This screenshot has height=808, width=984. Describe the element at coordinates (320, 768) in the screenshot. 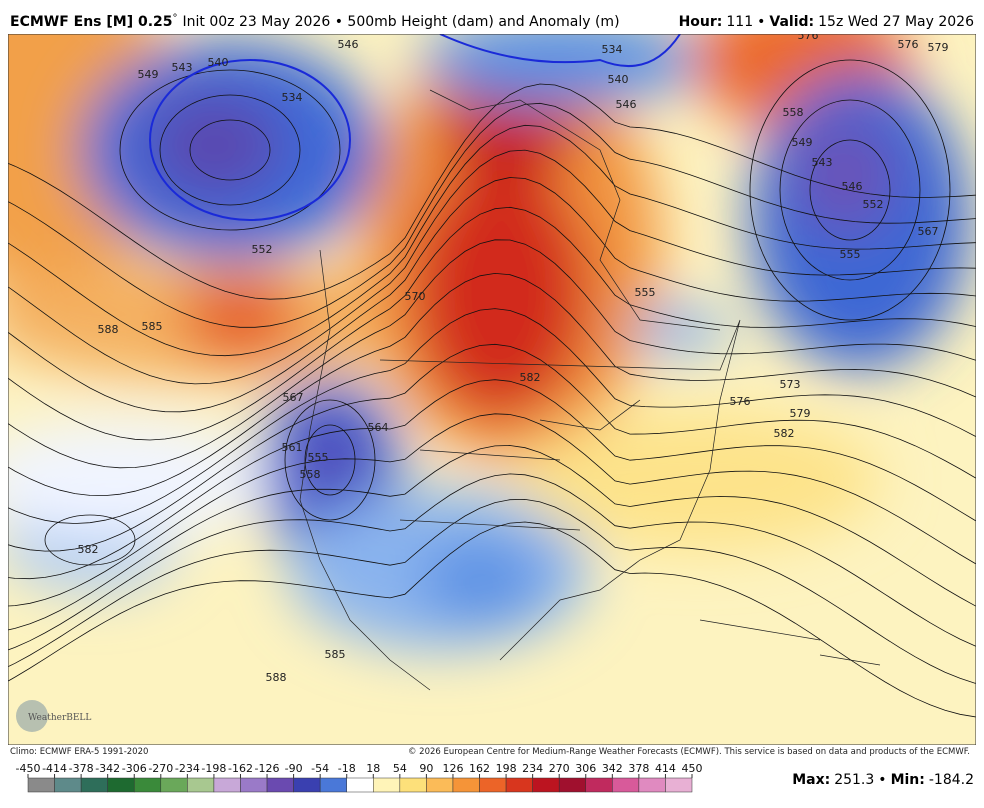

I see `colorbar-tick-label: -54` at that location.